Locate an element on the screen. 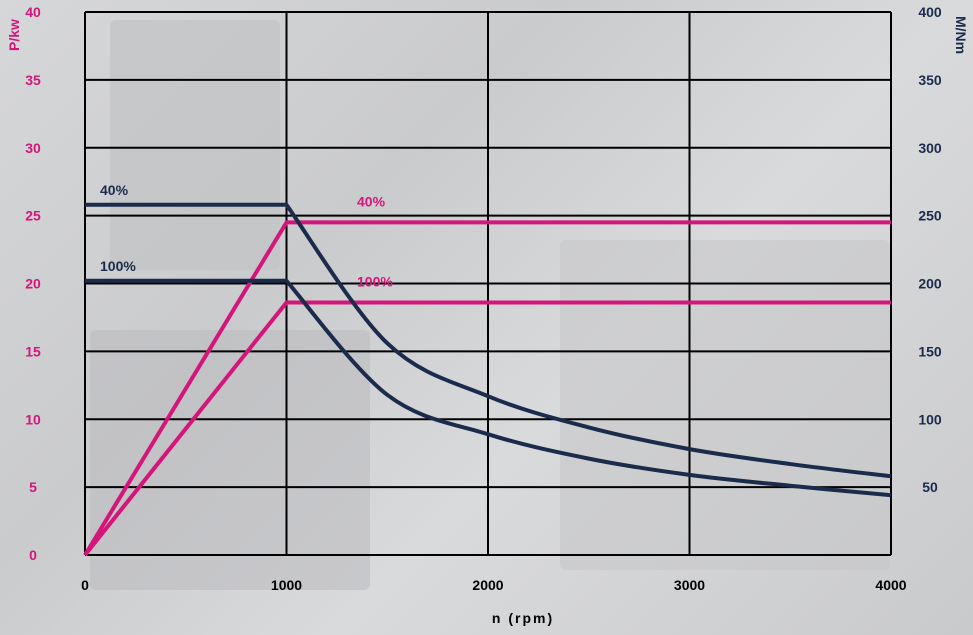 Image resolution: width=973 pixels, height=635 pixels. x-tick-label-2: 2000 is located at coordinates (487, 585).